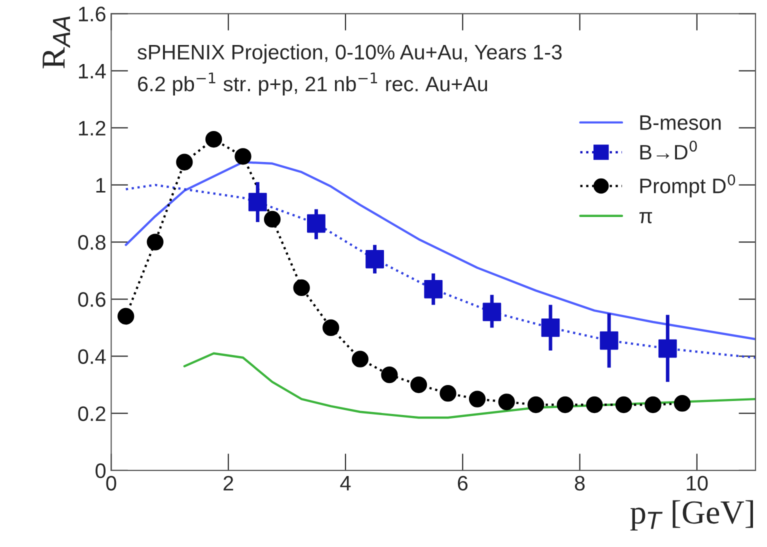 The height and width of the screenshot is (547, 767). I want to click on legend-label: π, so click(645, 218).